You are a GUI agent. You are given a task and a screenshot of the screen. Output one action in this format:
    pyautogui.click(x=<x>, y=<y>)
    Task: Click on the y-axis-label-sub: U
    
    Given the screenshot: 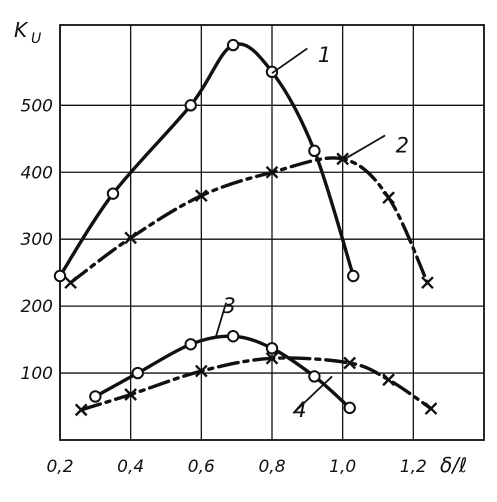 What is the action you would take?
    pyautogui.click(x=36, y=39)
    